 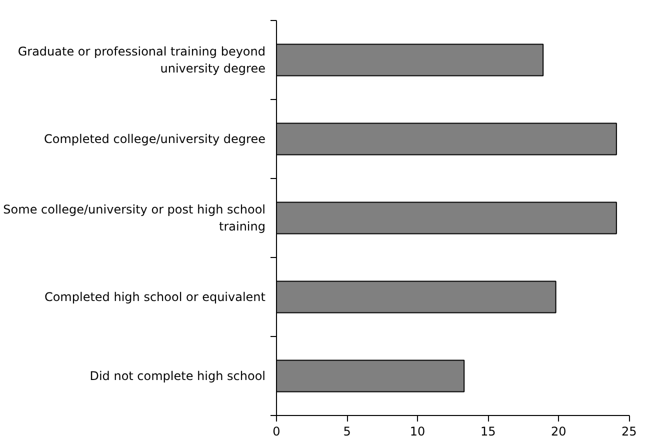 What do you see at coordinates (142, 60) in the screenshot?
I see `y-tick-label: Graduate or professional training beyond university degree` at bounding box center [142, 60].